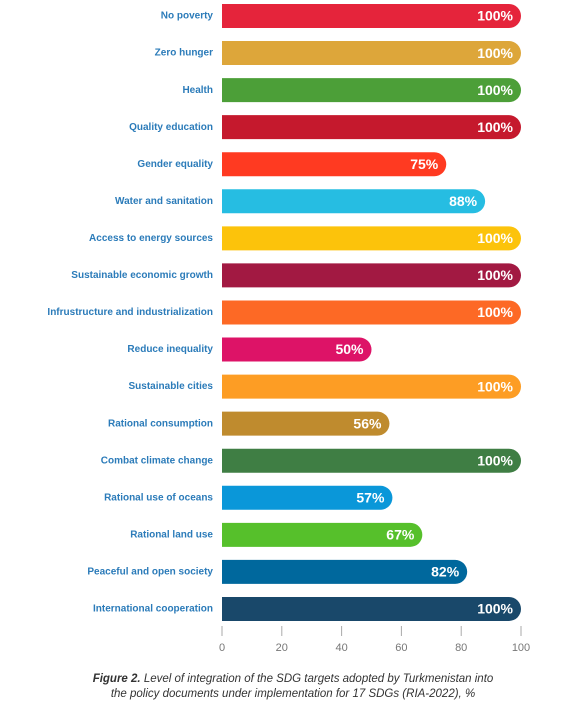 The height and width of the screenshot is (712, 586). What do you see at coordinates (175, 164) in the screenshot?
I see `category-label: Gender equality` at bounding box center [175, 164].